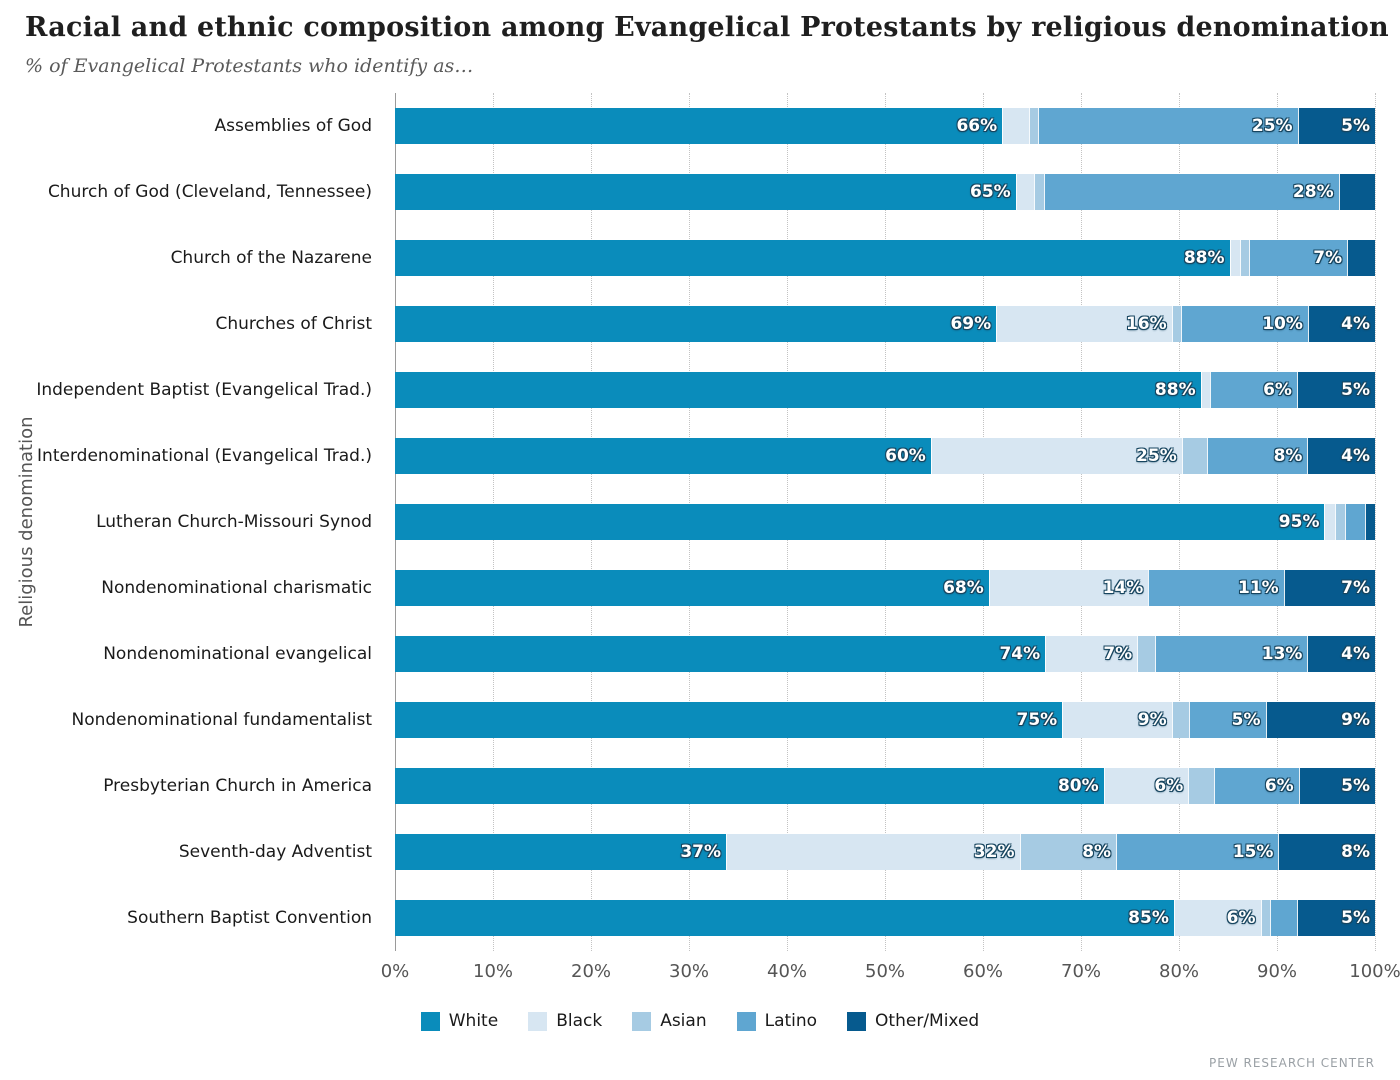  What do you see at coordinates (1197, 852) in the screenshot?
I see `bar-segment-latino: 15%` at bounding box center [1197, 852].